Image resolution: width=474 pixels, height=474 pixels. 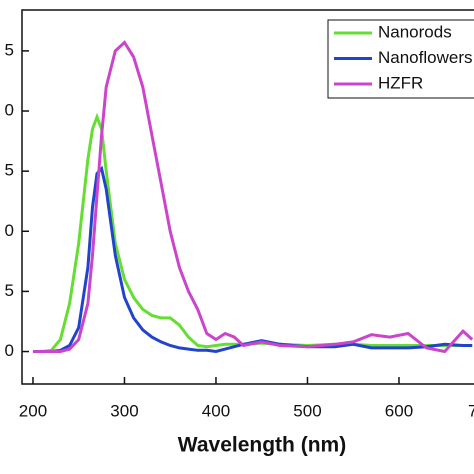 What do you see at coordinates (400, 82) in the screenshot?
I see `legend-label: HZFR` at bounding box center [400, 82].